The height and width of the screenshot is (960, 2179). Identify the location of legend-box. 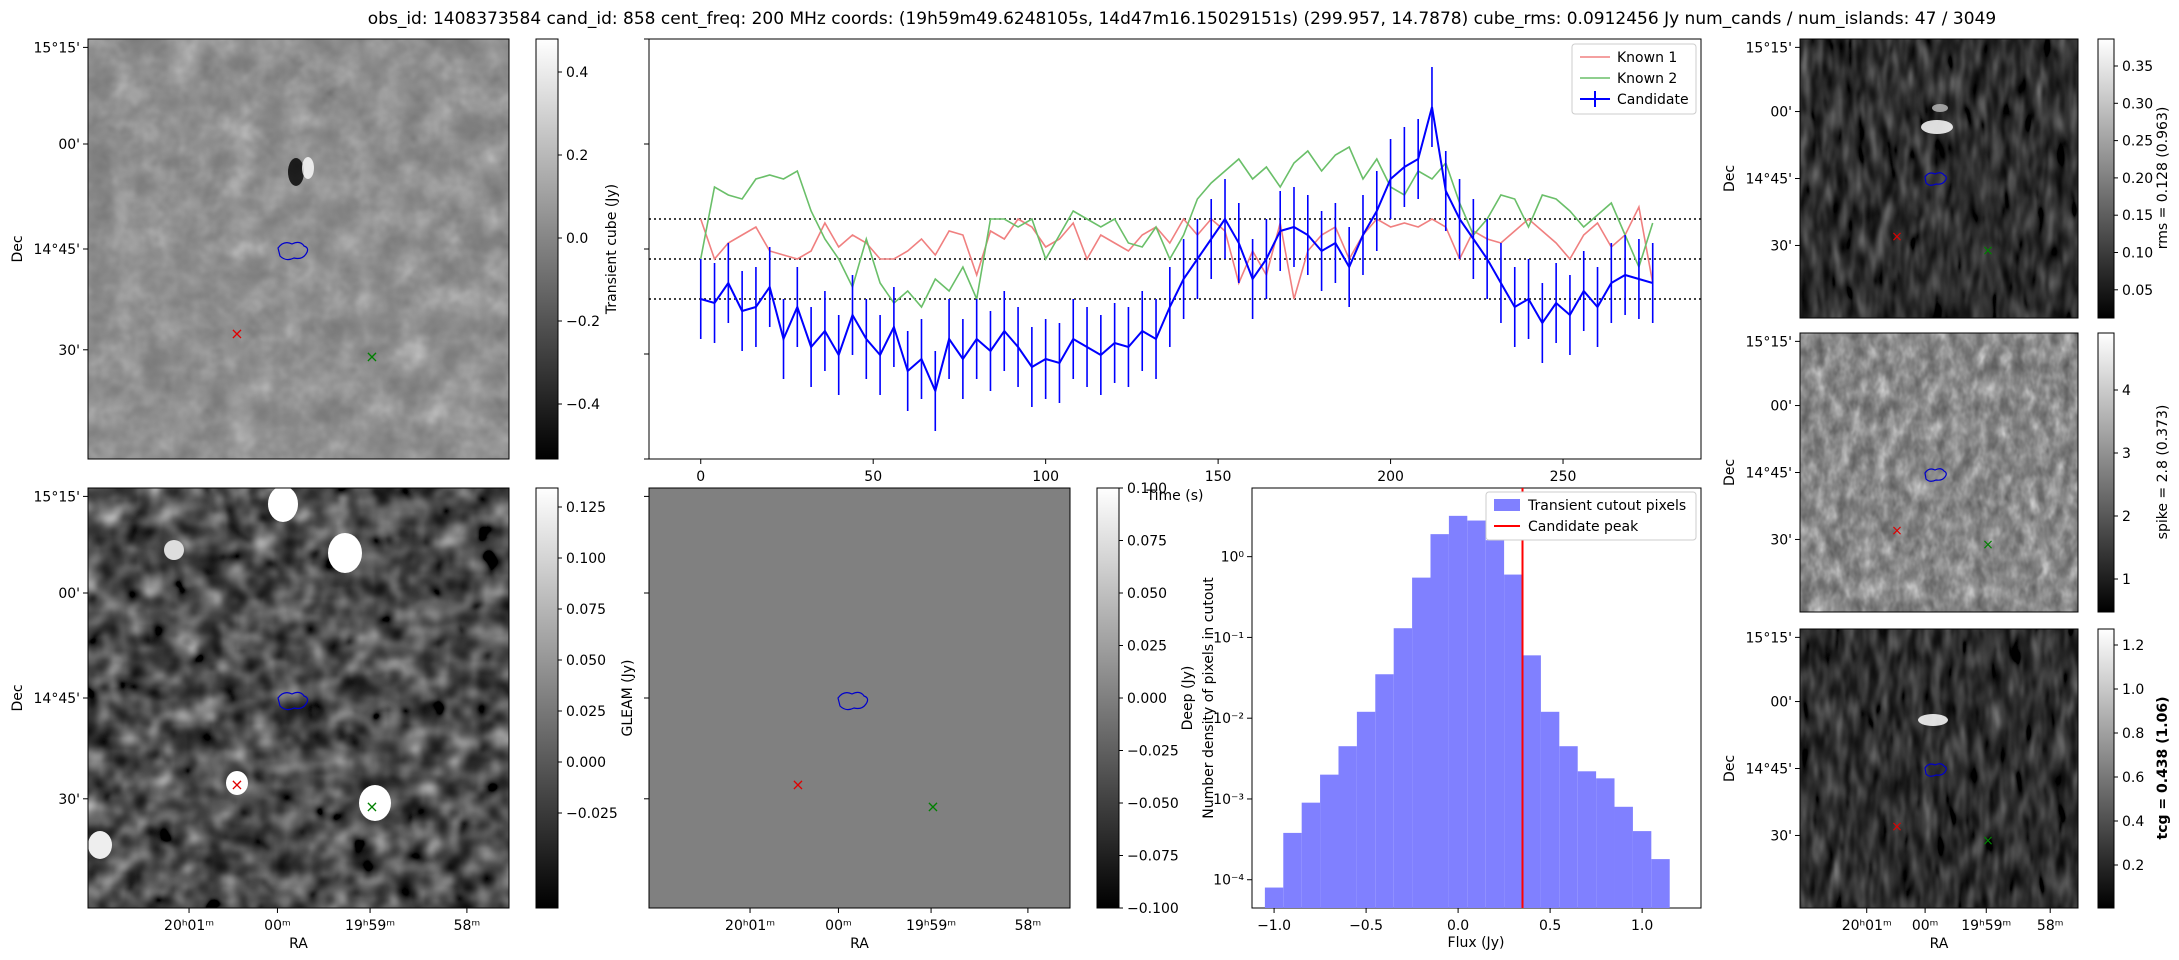
(1634, 79).